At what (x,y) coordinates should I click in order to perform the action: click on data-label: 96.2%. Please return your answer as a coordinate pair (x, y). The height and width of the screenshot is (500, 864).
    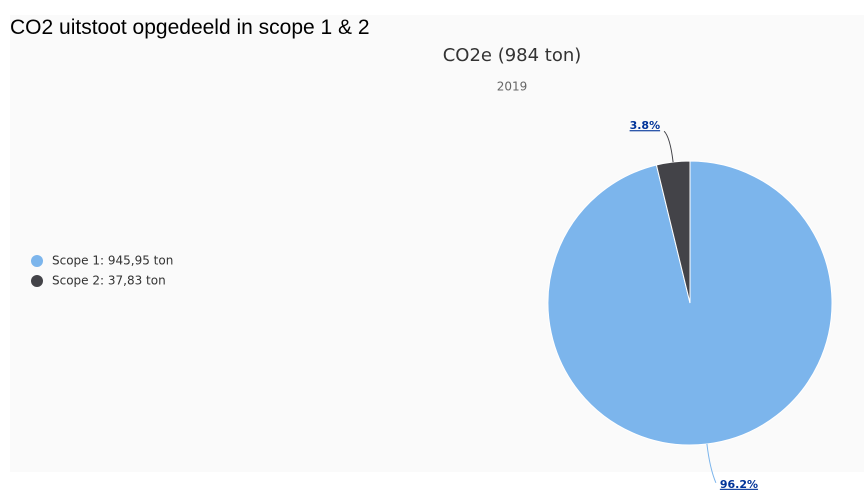
    Looking at the image, I should click on (739, 484).